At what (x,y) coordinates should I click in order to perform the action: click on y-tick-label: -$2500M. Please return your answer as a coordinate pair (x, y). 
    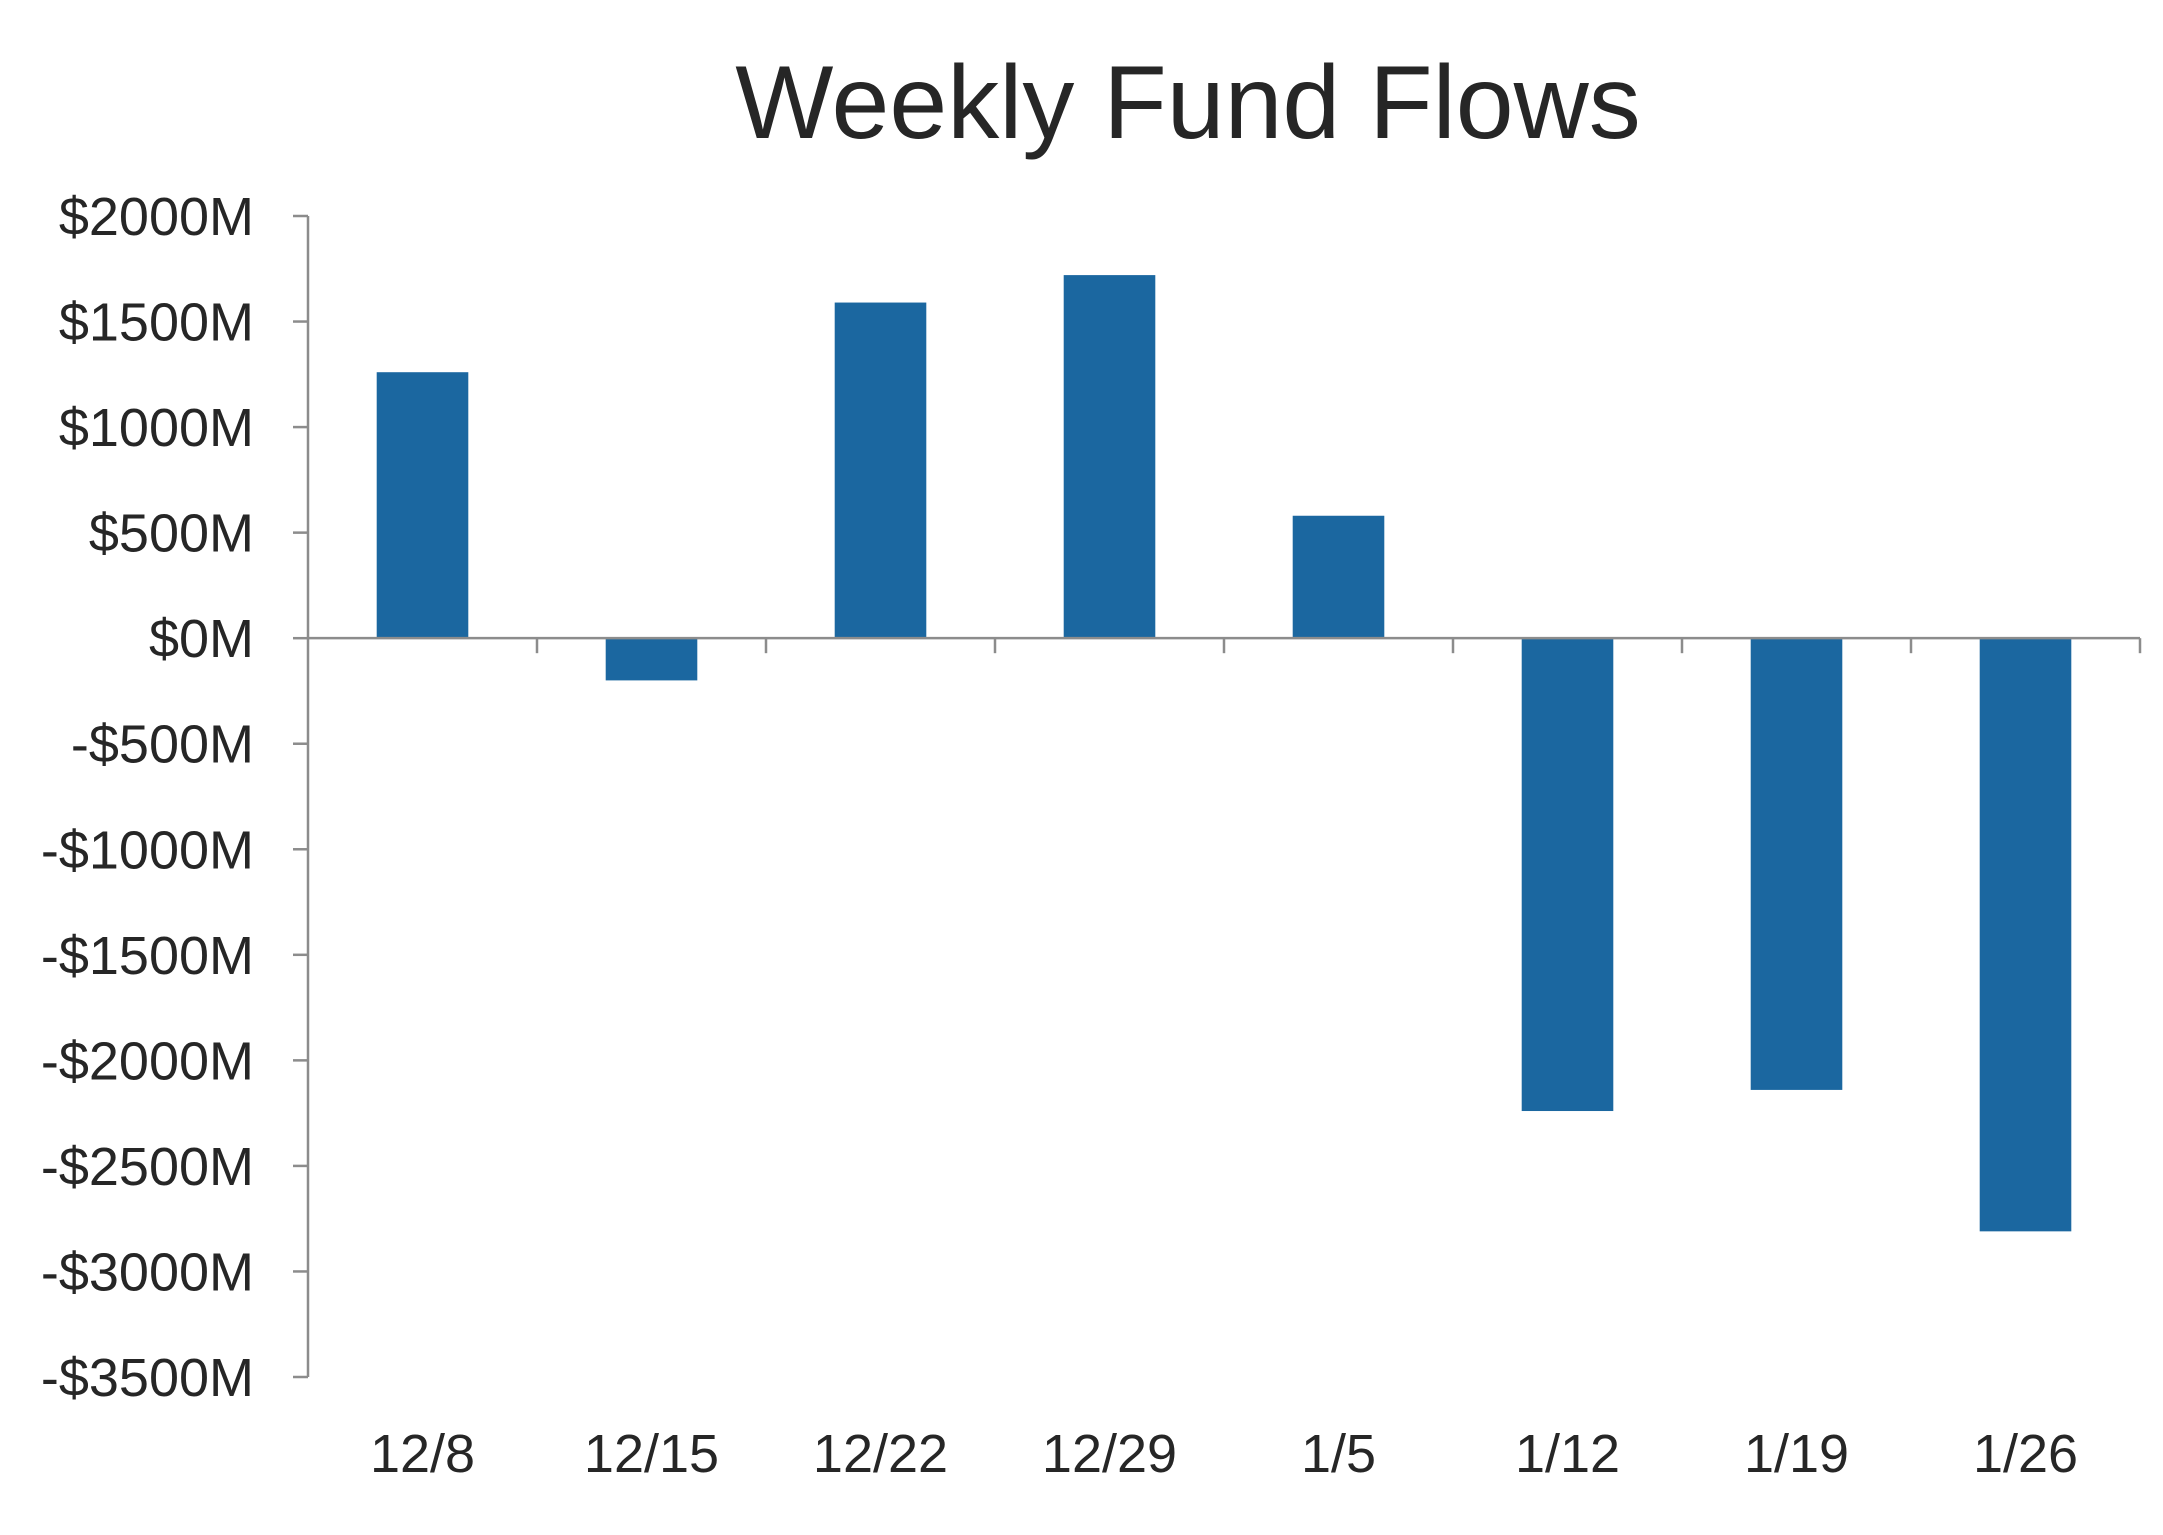
    Looking at the image, I should click on (147, 1167).